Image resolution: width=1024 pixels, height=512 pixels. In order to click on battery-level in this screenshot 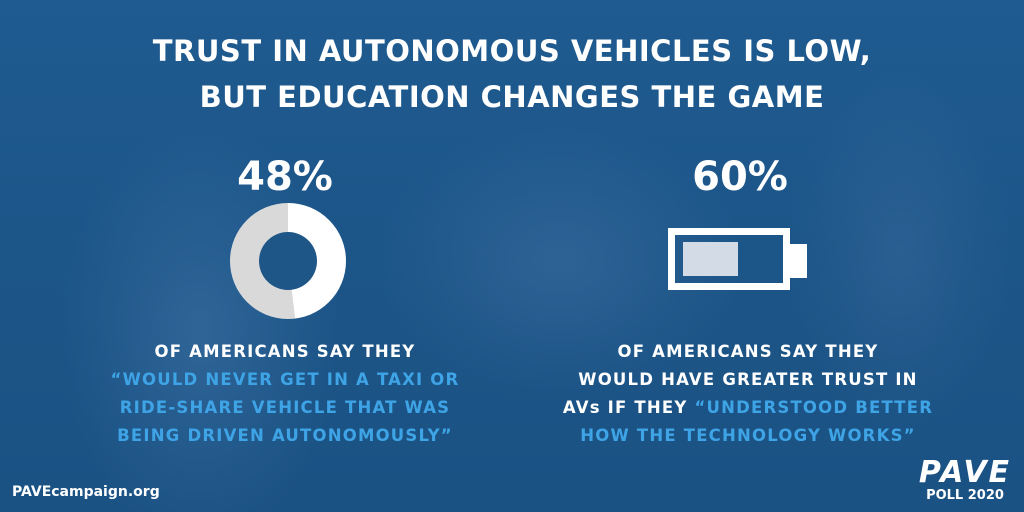, I will do `click(711, 259)`.